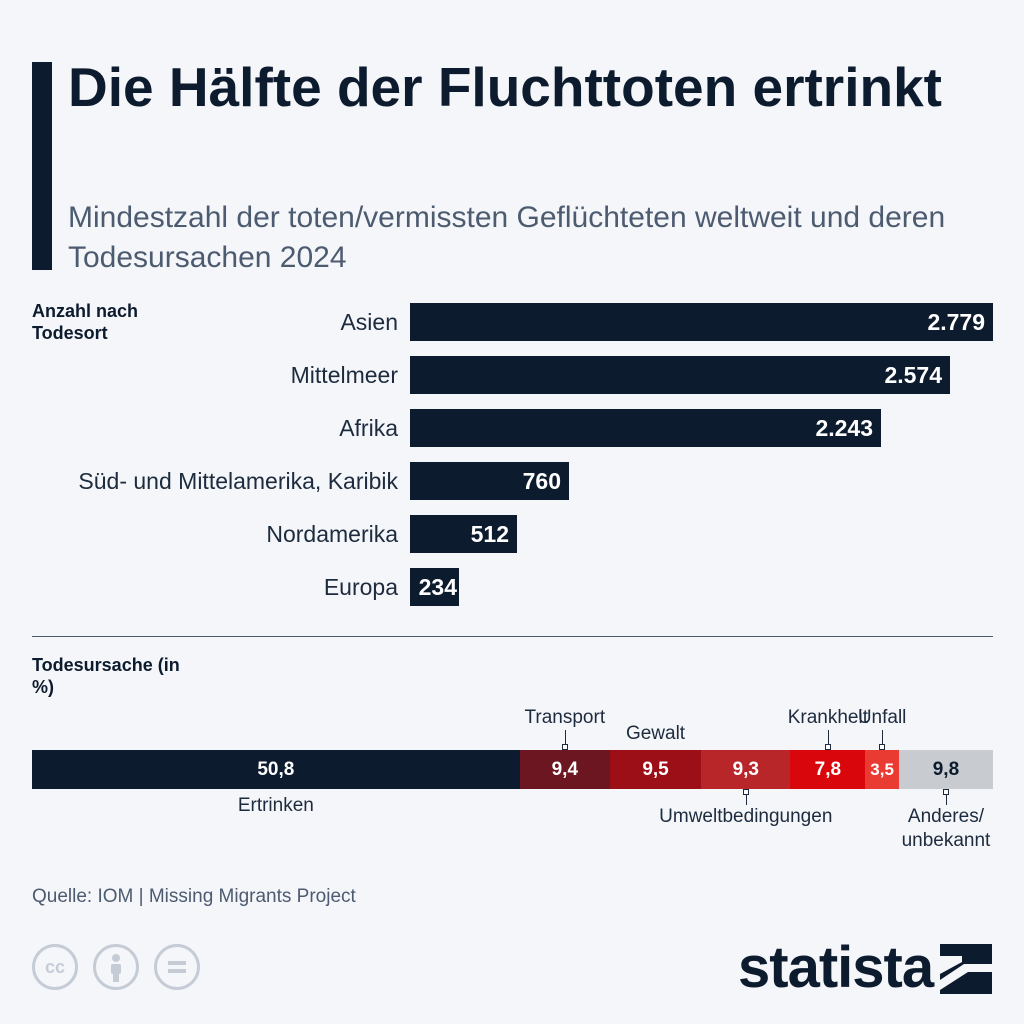 The width and height of the screenshot is (1024, 1024). I want to click on segment-value-label: 3,5, so click(882, 769).